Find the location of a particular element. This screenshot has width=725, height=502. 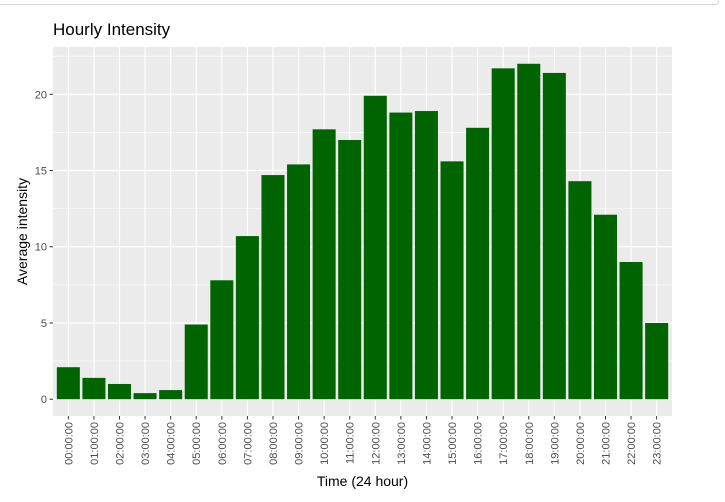

x-axis-title: Time (24 hour) is located at coordinates (362, 481).